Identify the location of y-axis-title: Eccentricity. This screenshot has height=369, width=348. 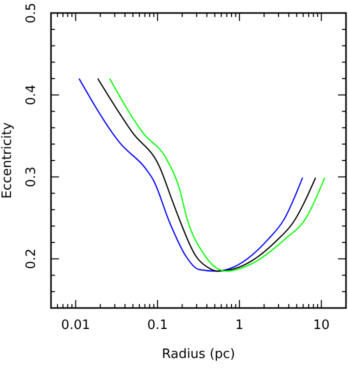
(7, 160).